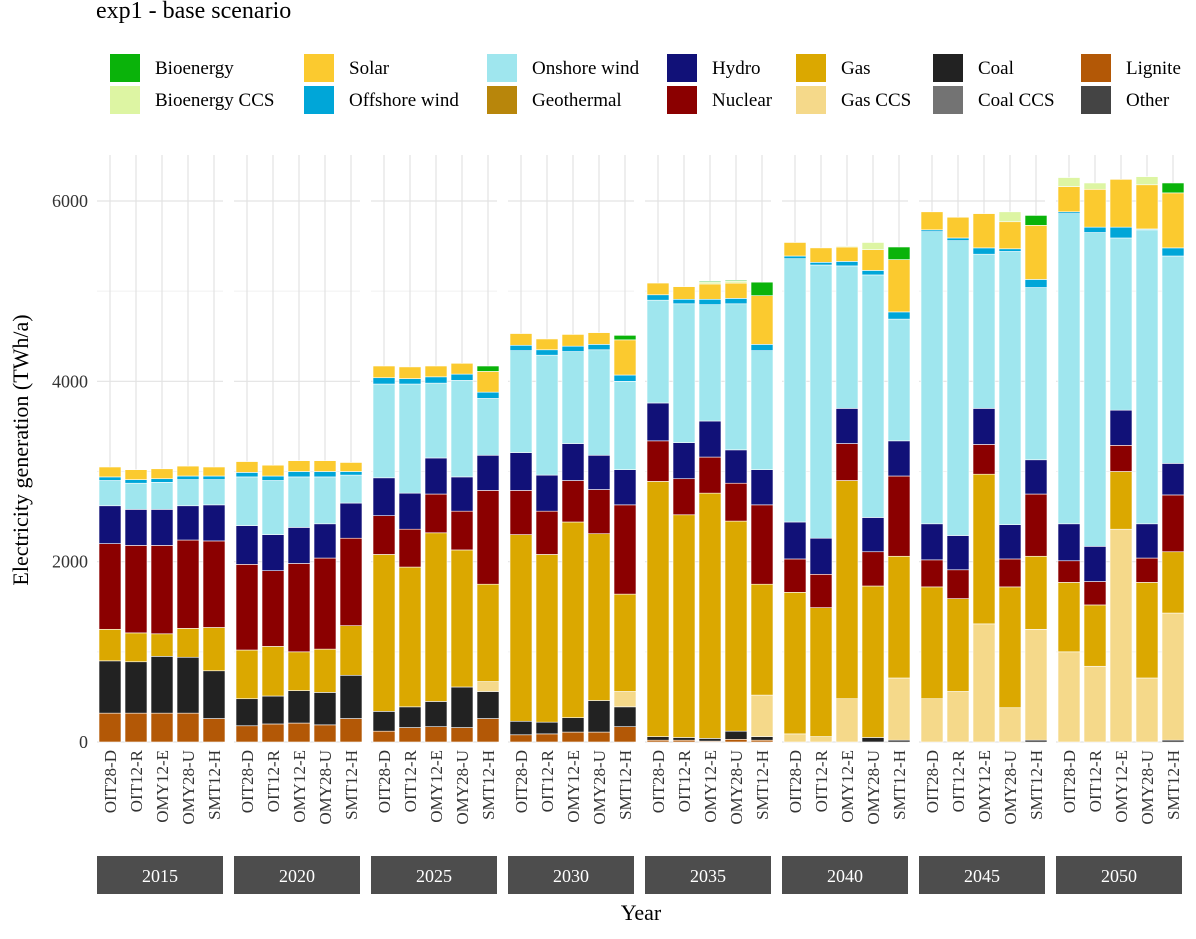 Image resolution: width=1196 pixels, height=939 pixels. I want to click on bar-2050-SMT12-H, so click(1173, 462).